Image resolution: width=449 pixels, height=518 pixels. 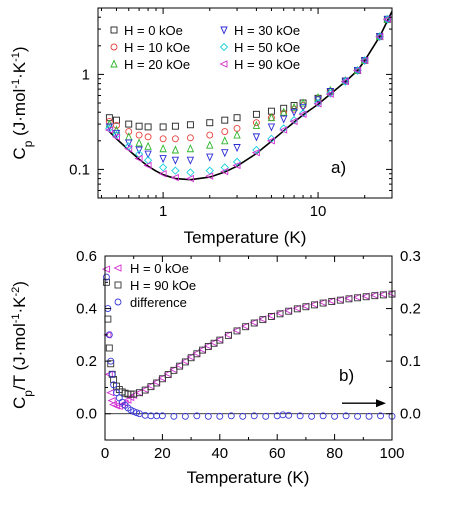 What do you see at coordinates (163, 285) in the screenshot?
I see `legend-label: H = 90 kOe` at bounding box center [163, 285].